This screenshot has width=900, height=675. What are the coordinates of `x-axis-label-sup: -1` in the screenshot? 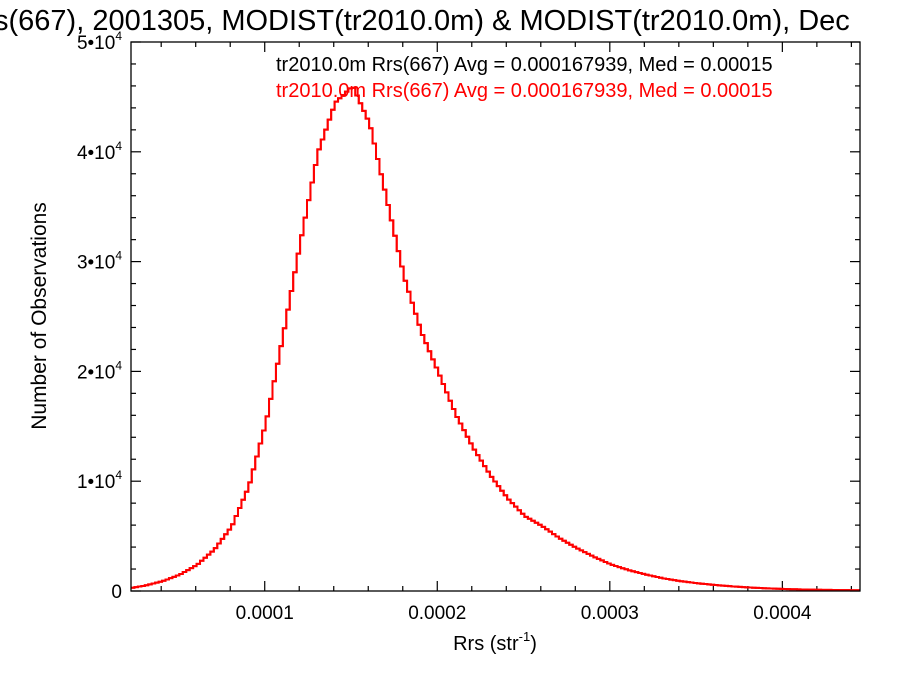 It's located at (525, 636).